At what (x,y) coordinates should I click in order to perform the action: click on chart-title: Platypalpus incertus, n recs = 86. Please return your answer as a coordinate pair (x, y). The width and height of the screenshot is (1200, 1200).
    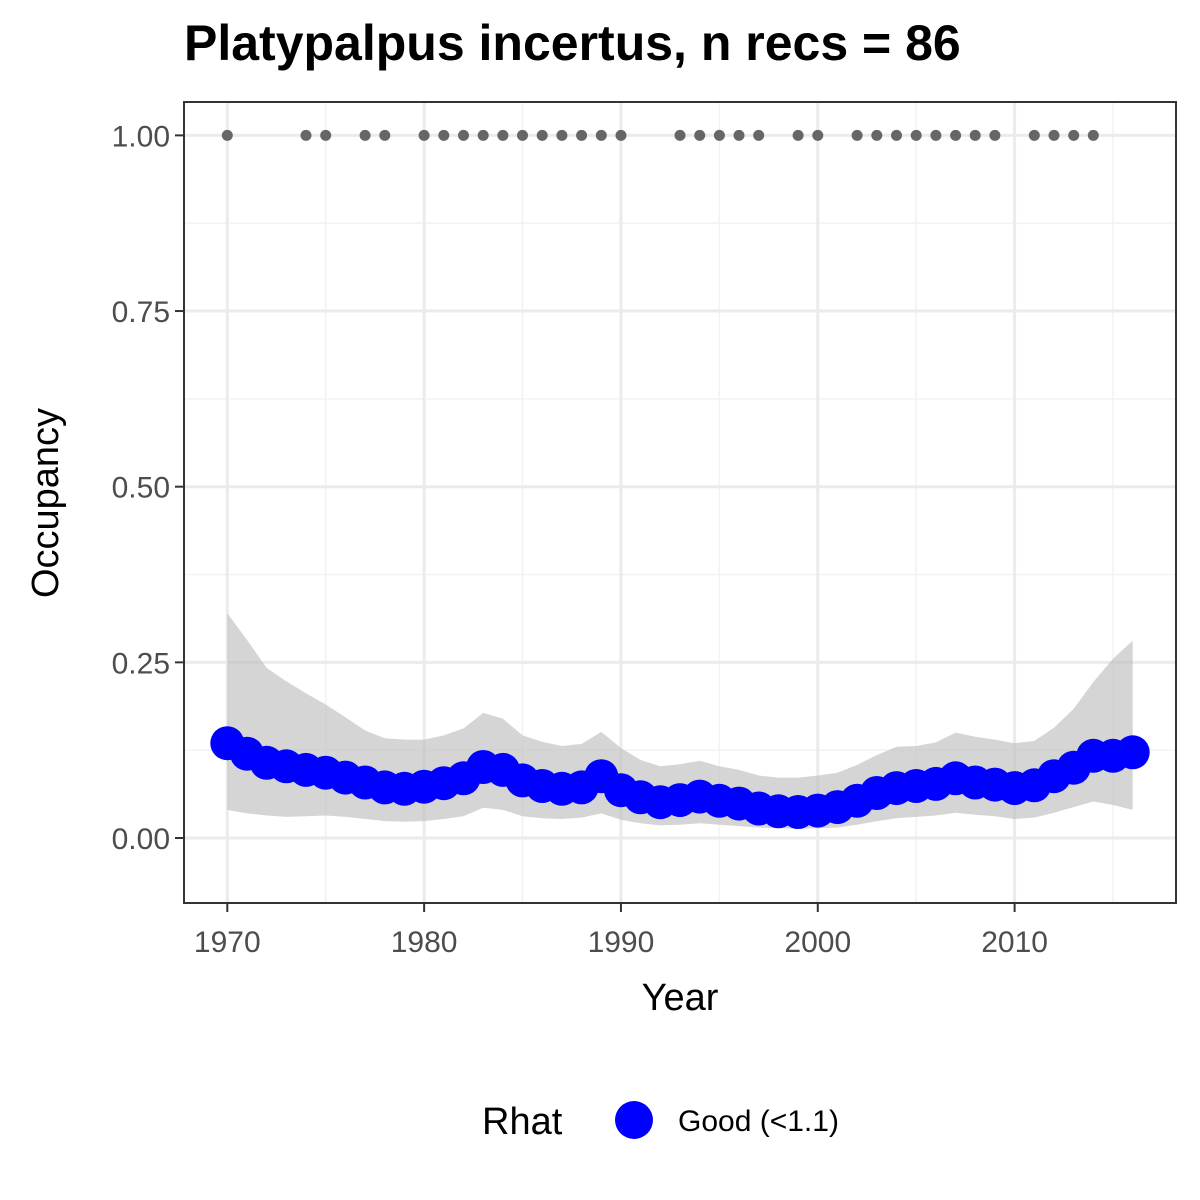
    Looking at the image, I should click on (572, 43).